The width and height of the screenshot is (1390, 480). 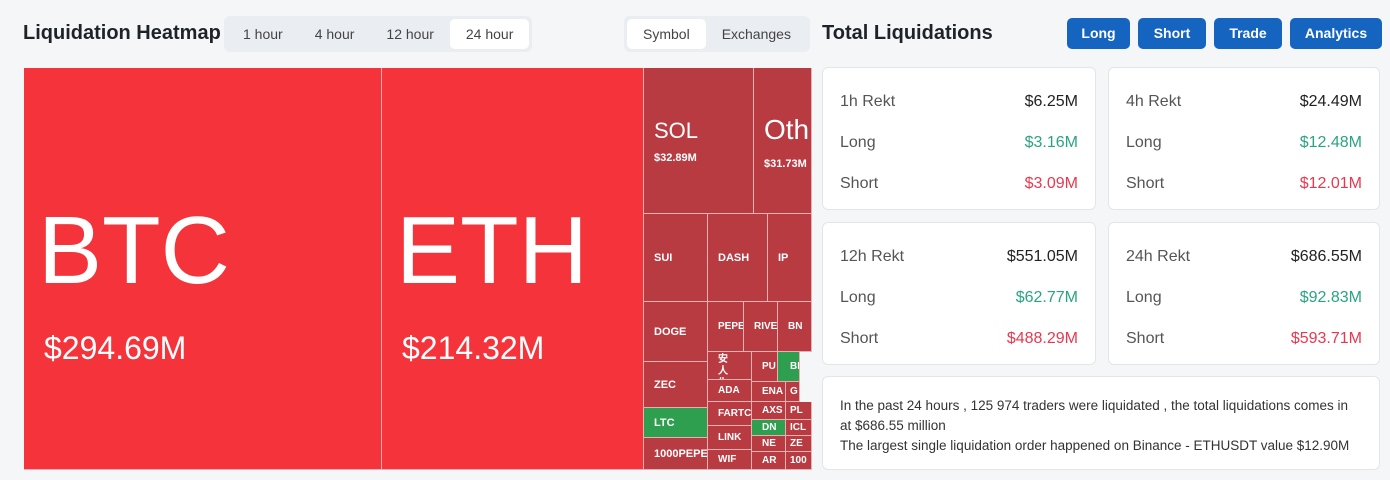 What do you see at coordinates (666, 34) in the screenshot?
I see `tab: Symbol` at bounding box center [666, 34].